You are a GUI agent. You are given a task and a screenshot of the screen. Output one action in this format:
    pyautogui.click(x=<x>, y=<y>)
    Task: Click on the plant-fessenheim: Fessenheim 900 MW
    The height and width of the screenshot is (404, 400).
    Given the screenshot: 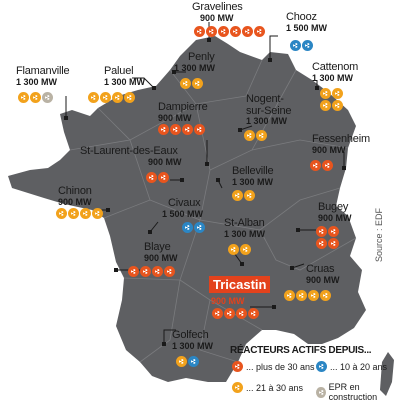 What is the action you would take?
    pyautogui.click(x=341, y=144)
    